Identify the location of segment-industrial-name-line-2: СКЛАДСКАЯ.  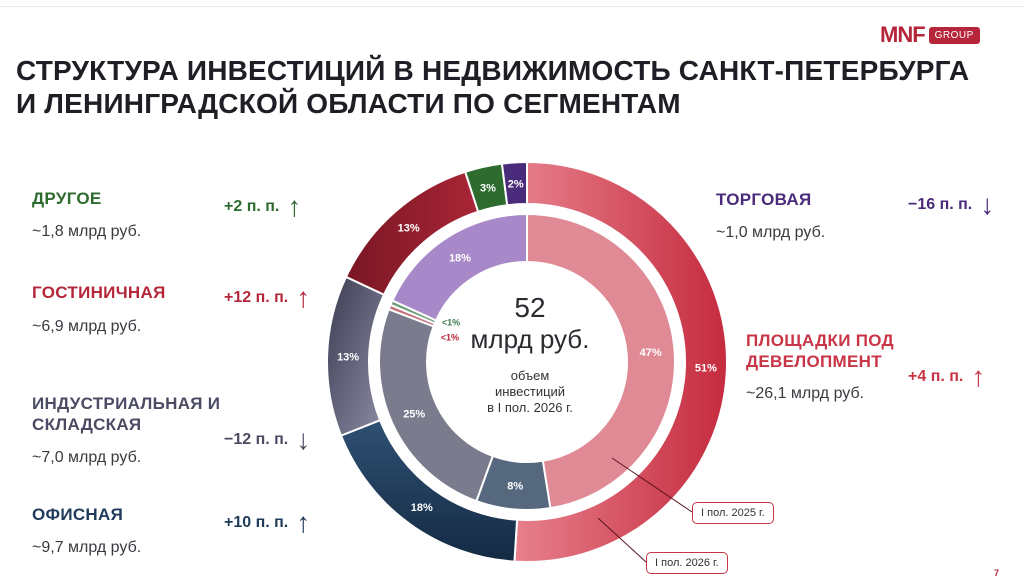
(87, 424).